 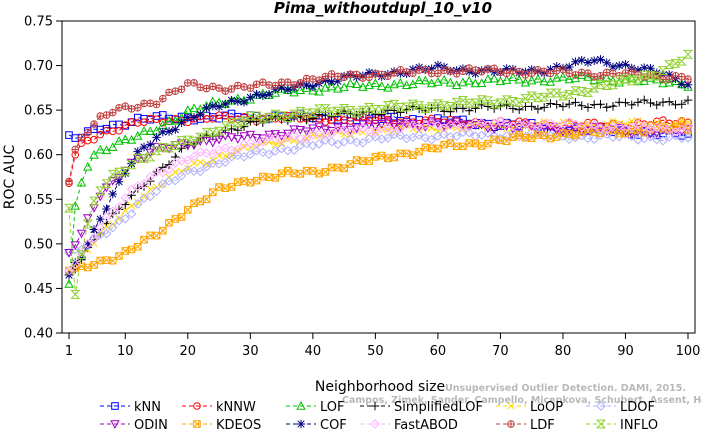 What do you see at coordinates (375, 424) in the screenshot?
I see `legend-marker-fastabod` at bounding box center [375, 424].